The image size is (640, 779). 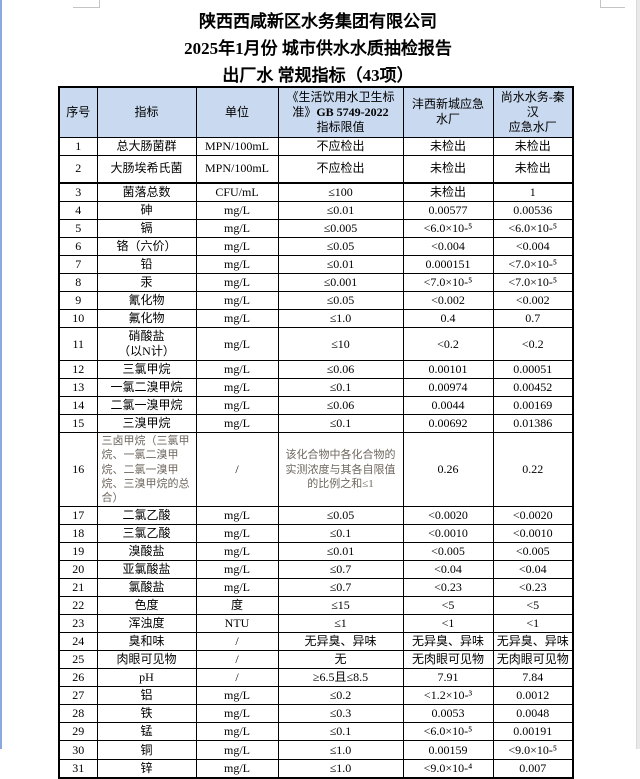 I want to click on cell-plant1: 7.91, so click(x=448, y=678).